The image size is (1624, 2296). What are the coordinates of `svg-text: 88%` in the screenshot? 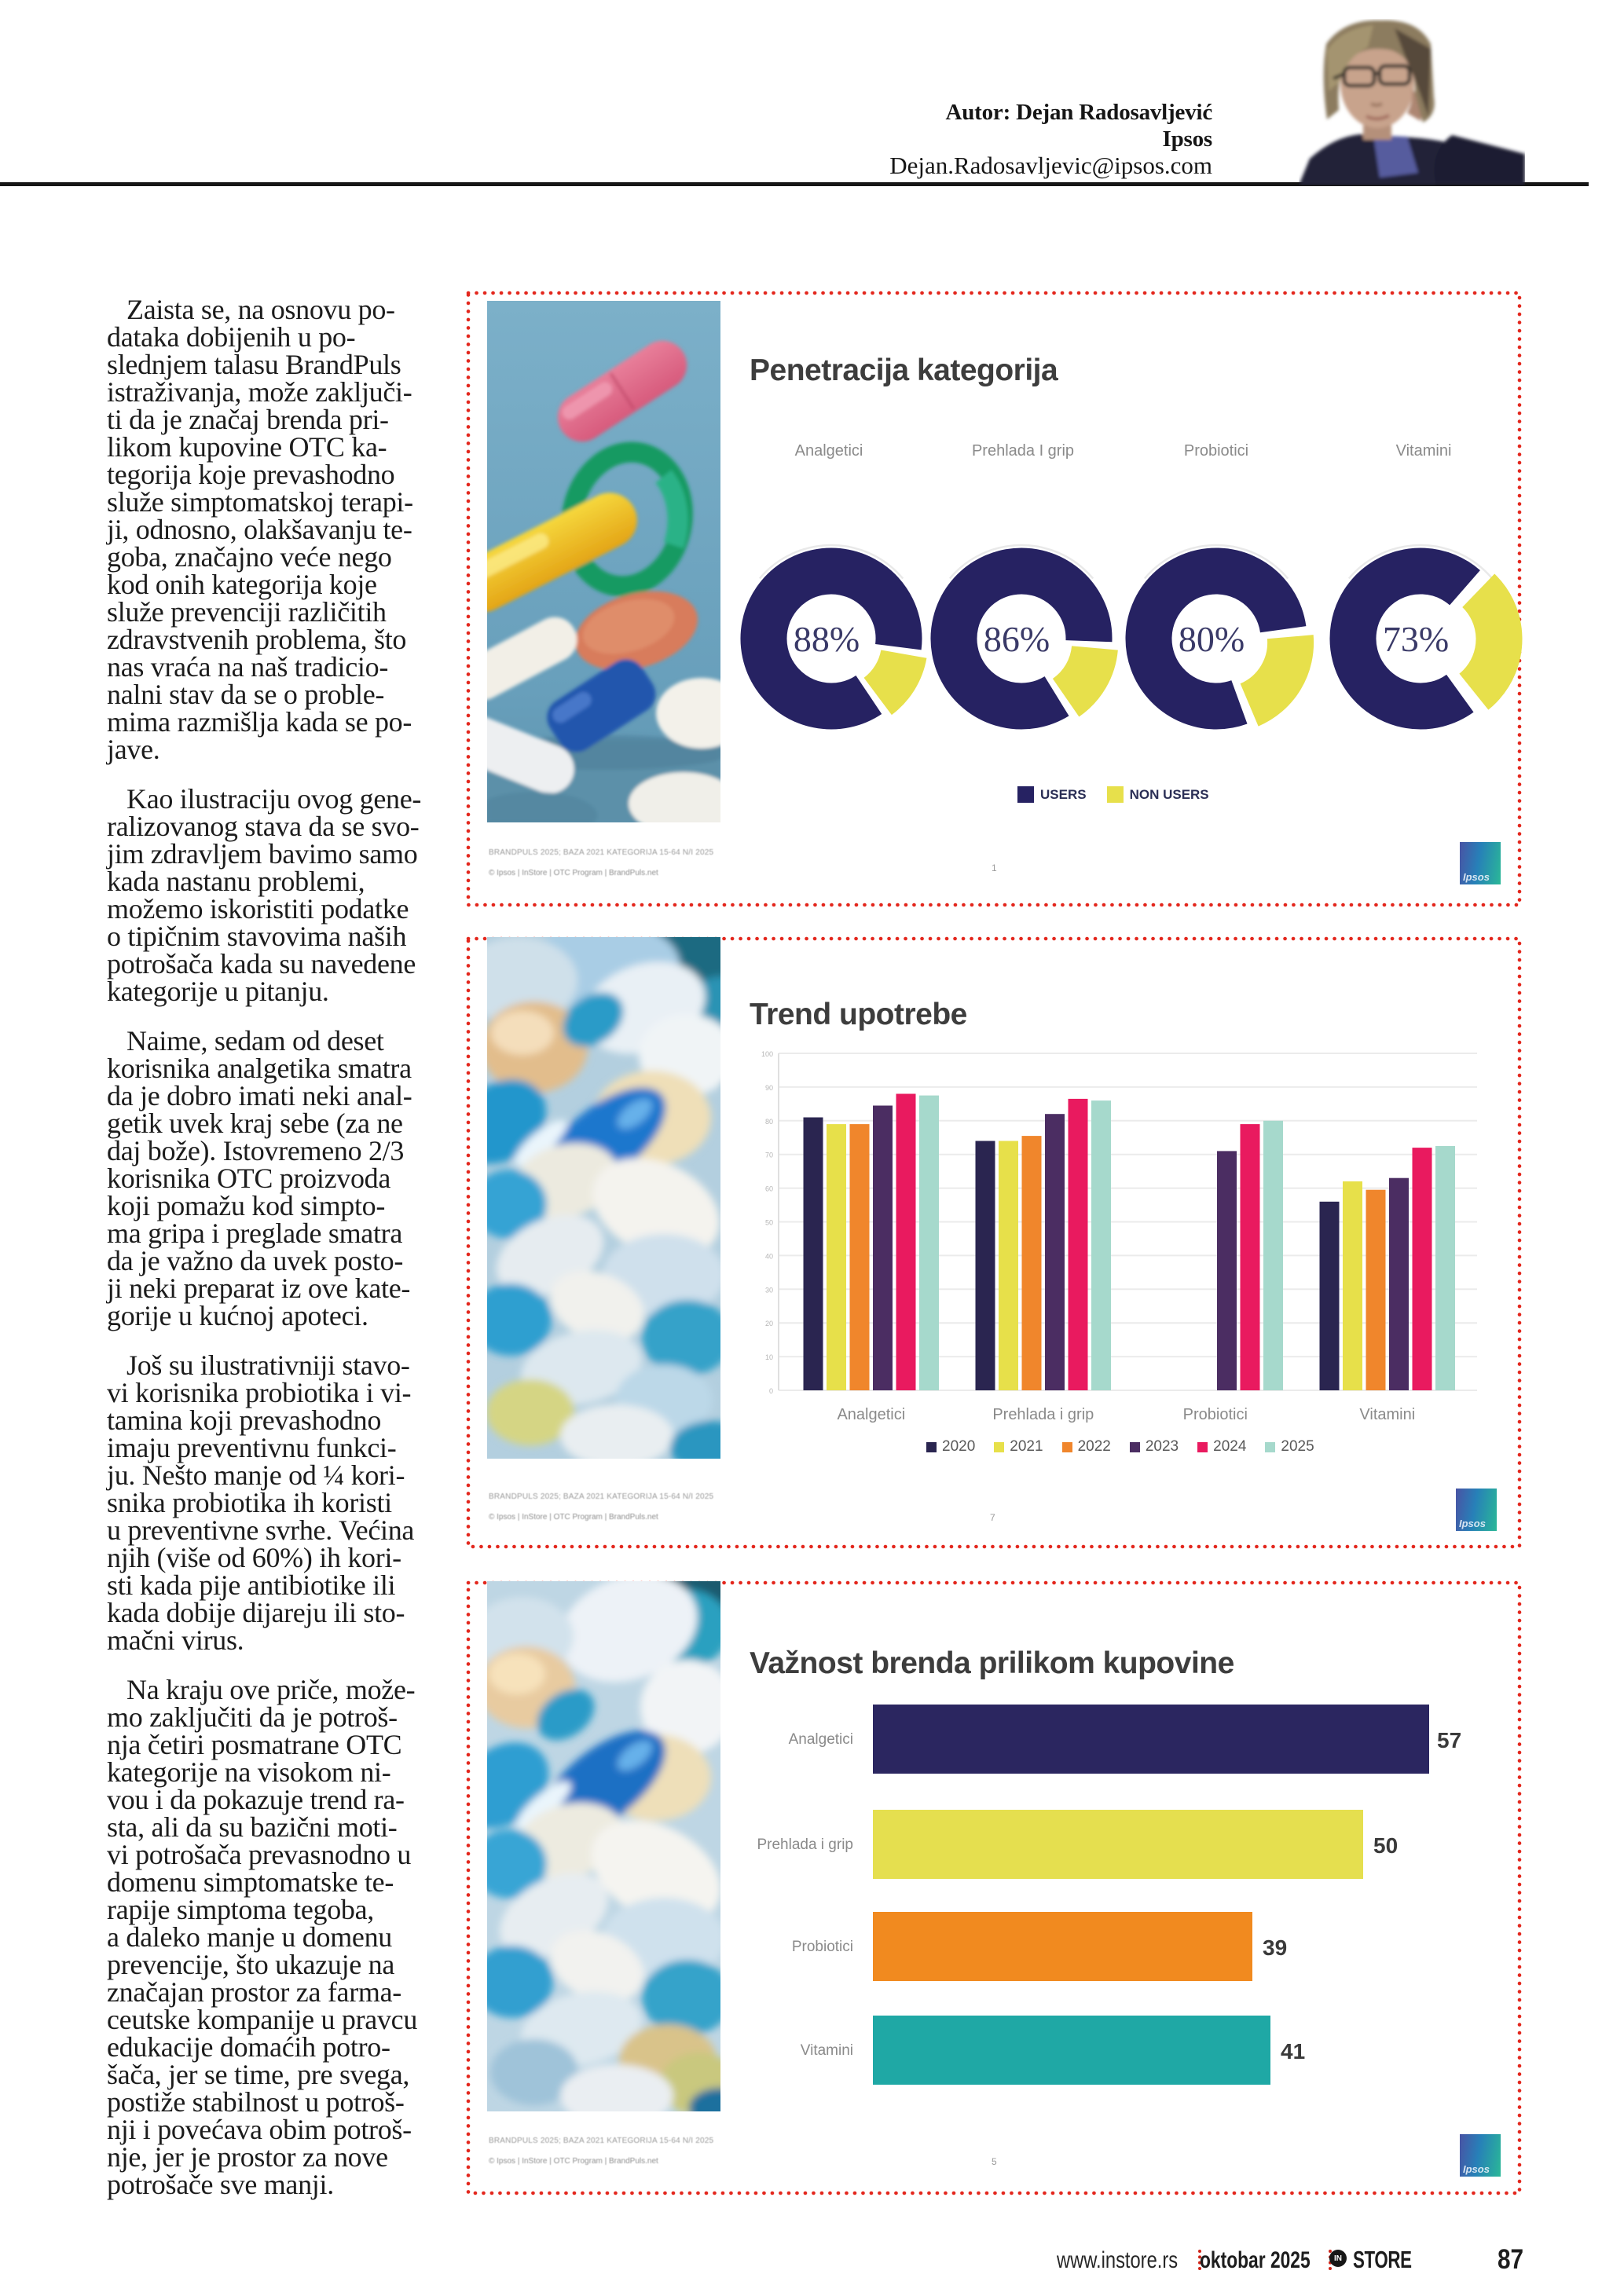 It's located at (827, 639).